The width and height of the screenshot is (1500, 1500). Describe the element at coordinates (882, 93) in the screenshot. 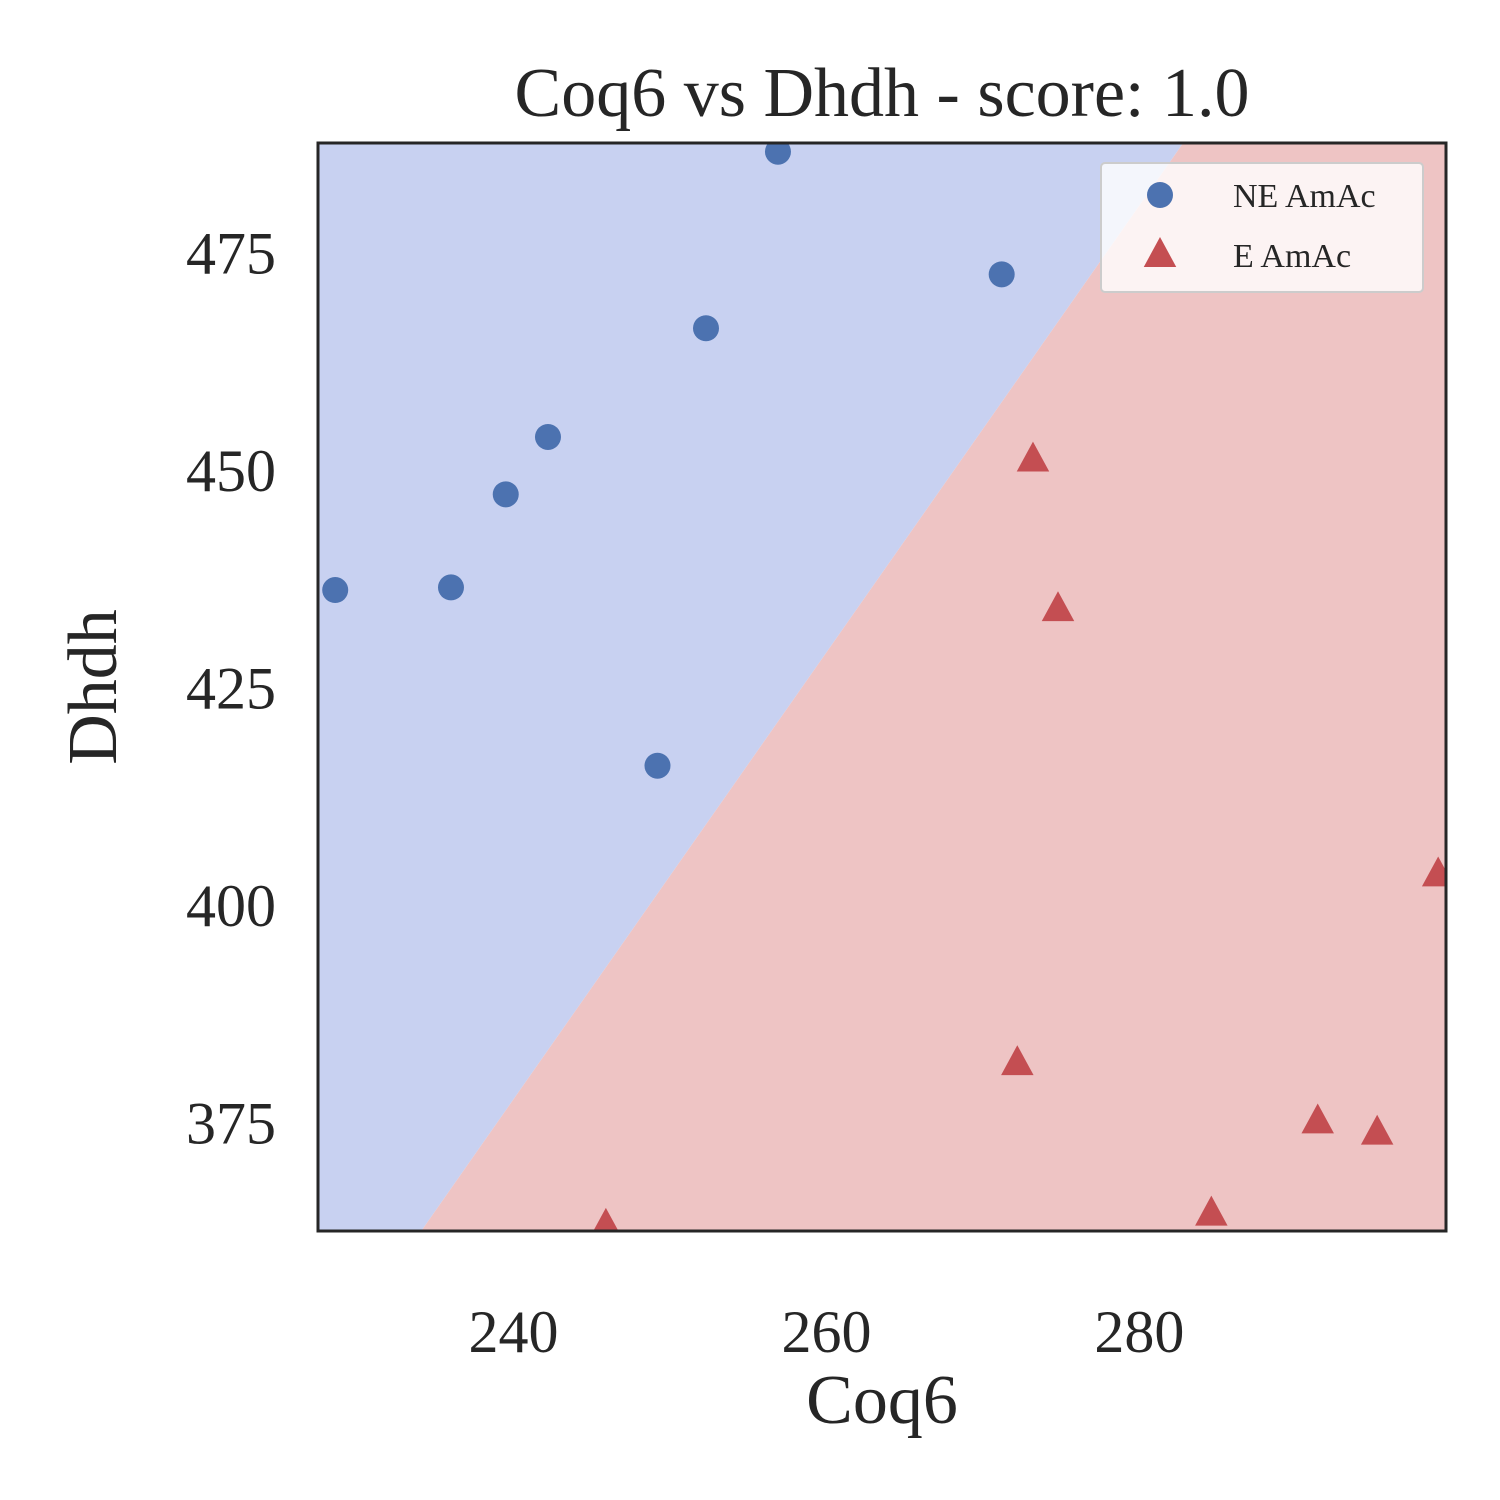

I see `chart-title: Coq6 vs Dhdh - score: 1.0` at that location.